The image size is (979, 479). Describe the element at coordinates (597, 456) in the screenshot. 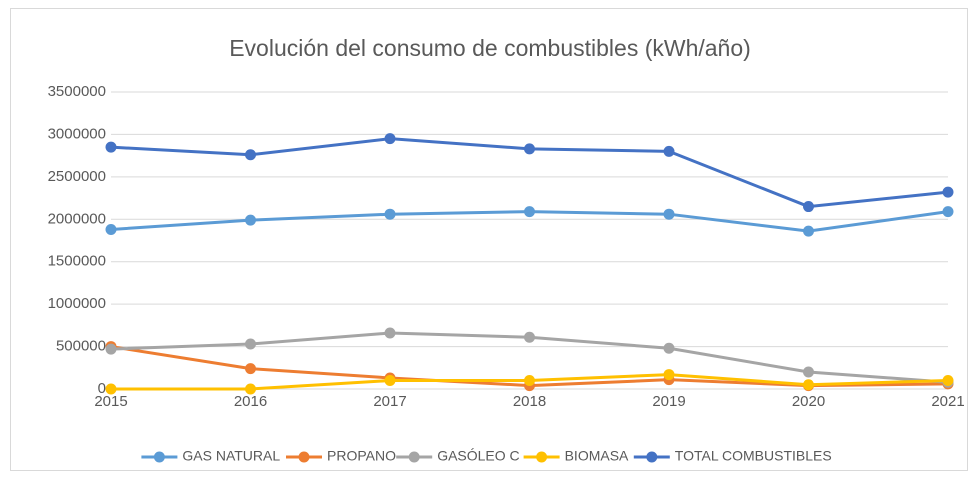

I see `legend-label: BIOMASA` at that location.